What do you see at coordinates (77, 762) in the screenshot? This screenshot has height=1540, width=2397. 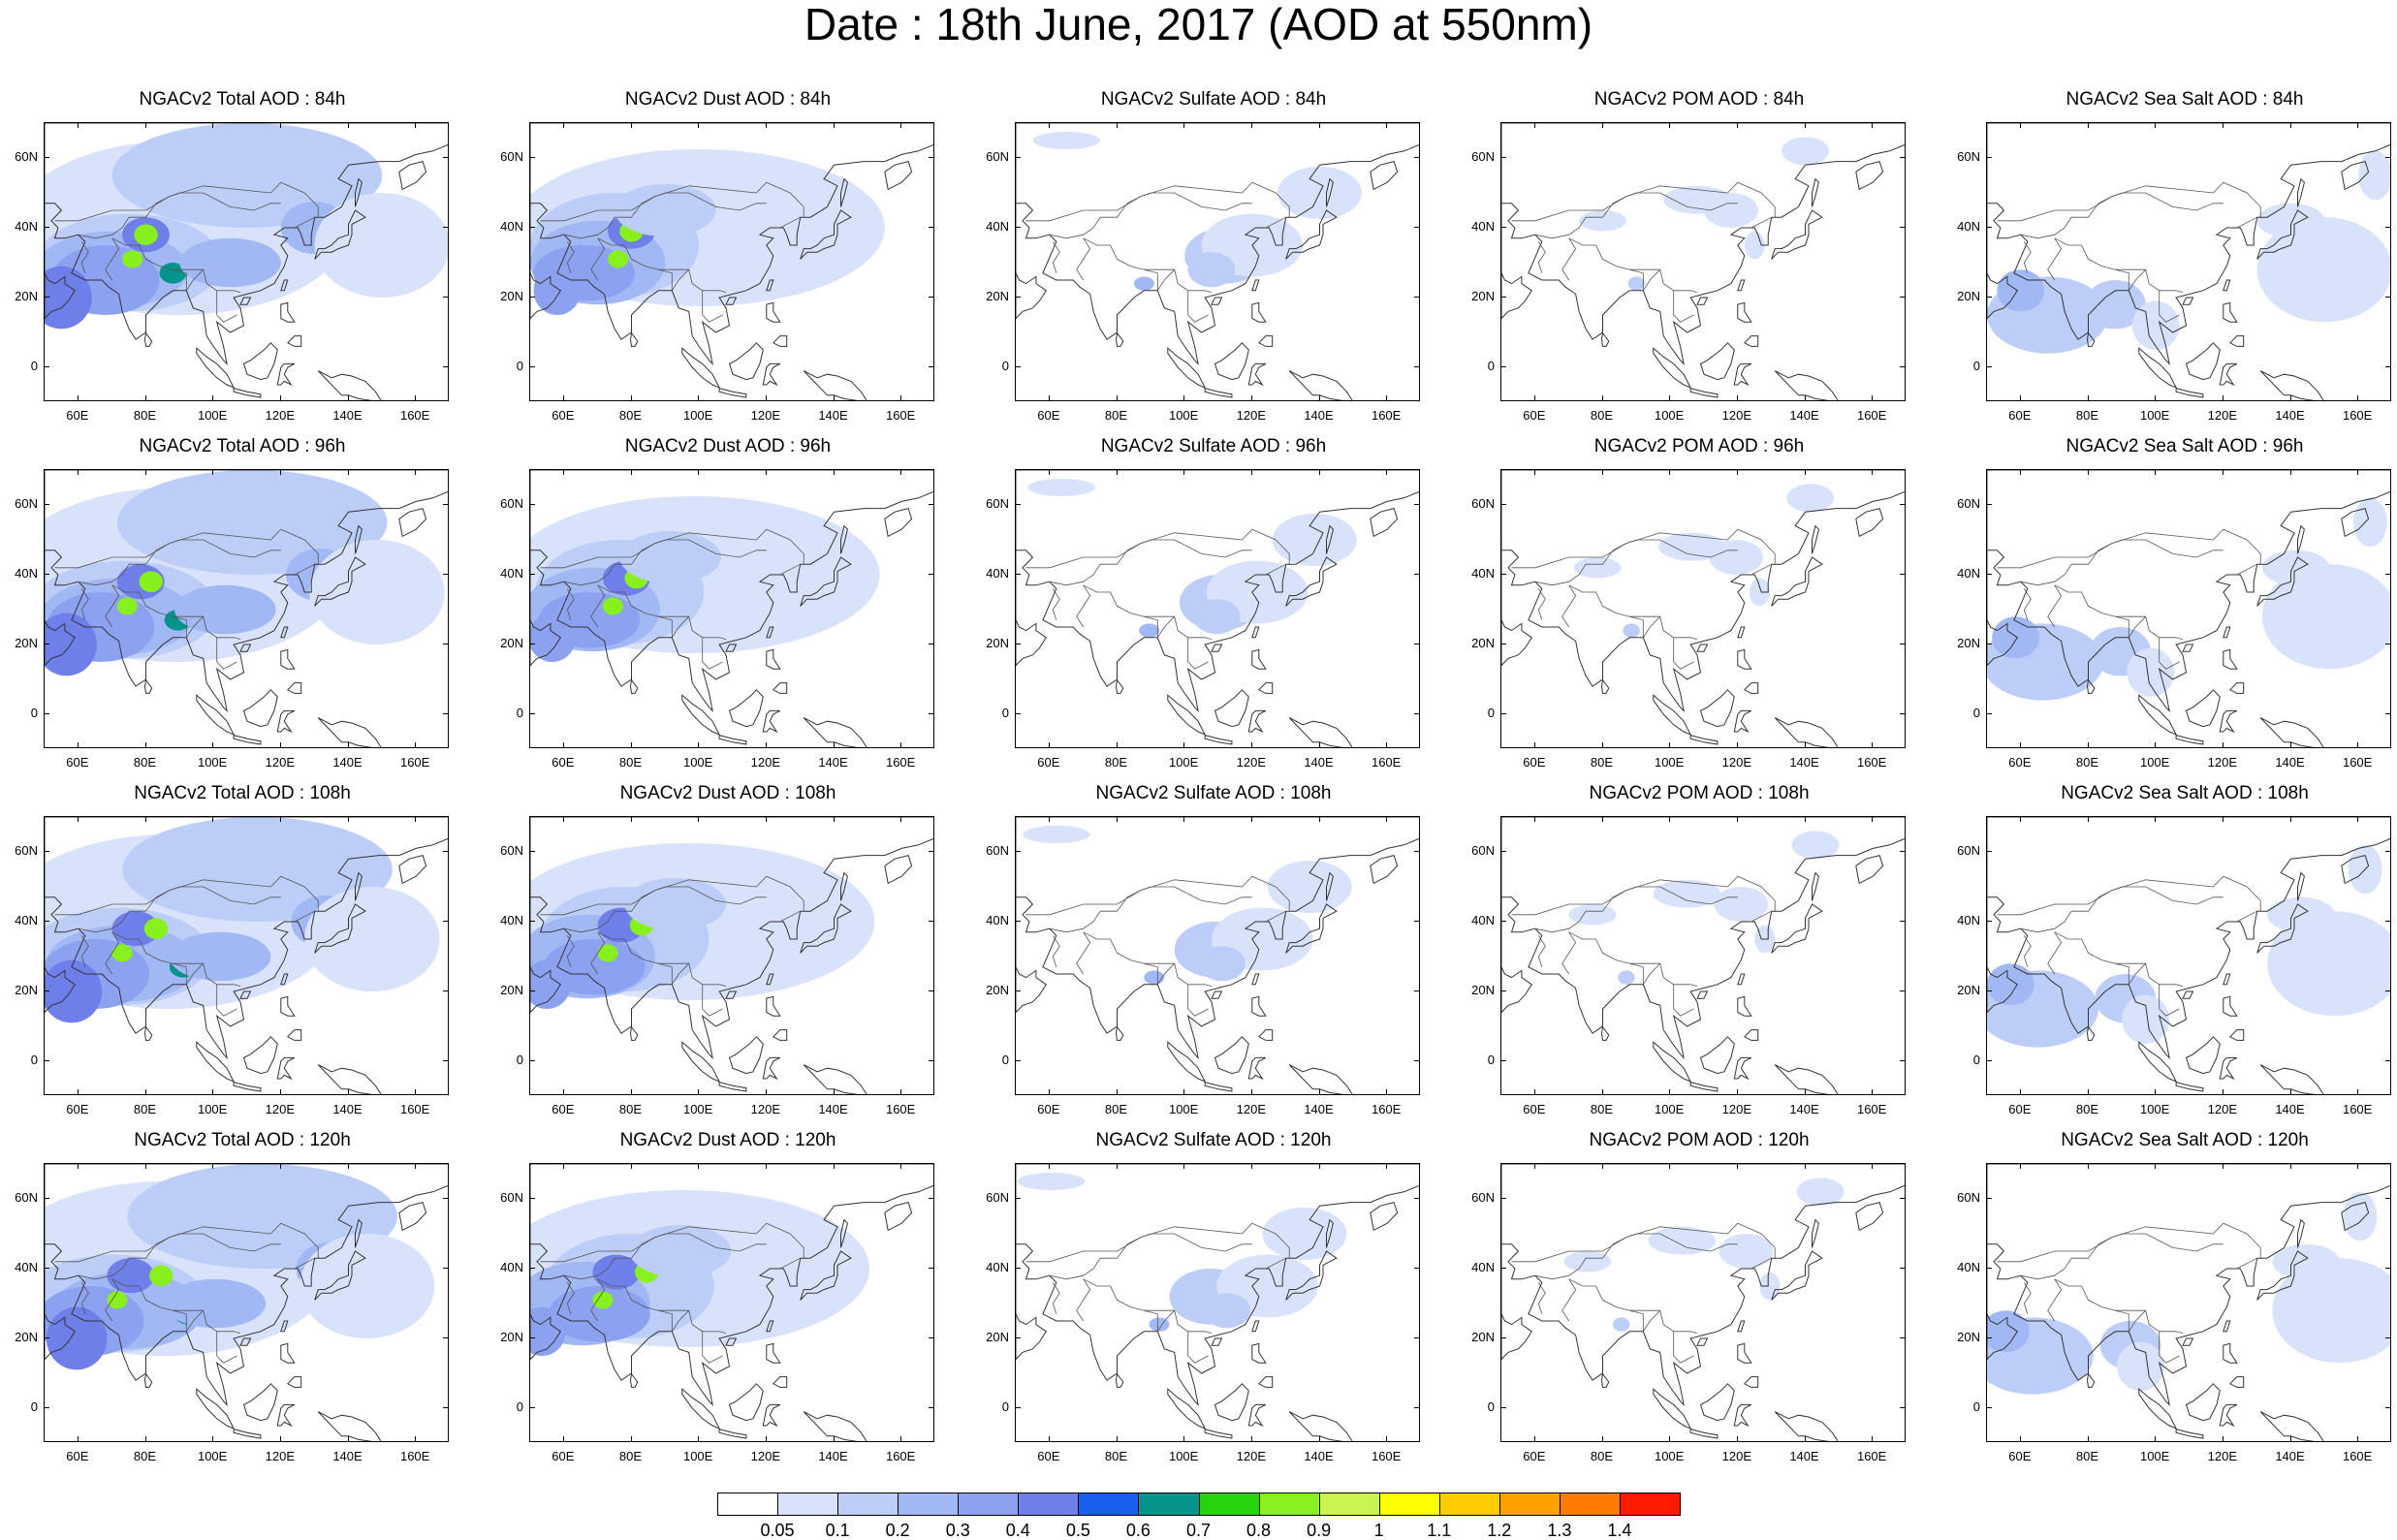 I see `lon-tick-label: 60E` at bounding box center [77, 762].